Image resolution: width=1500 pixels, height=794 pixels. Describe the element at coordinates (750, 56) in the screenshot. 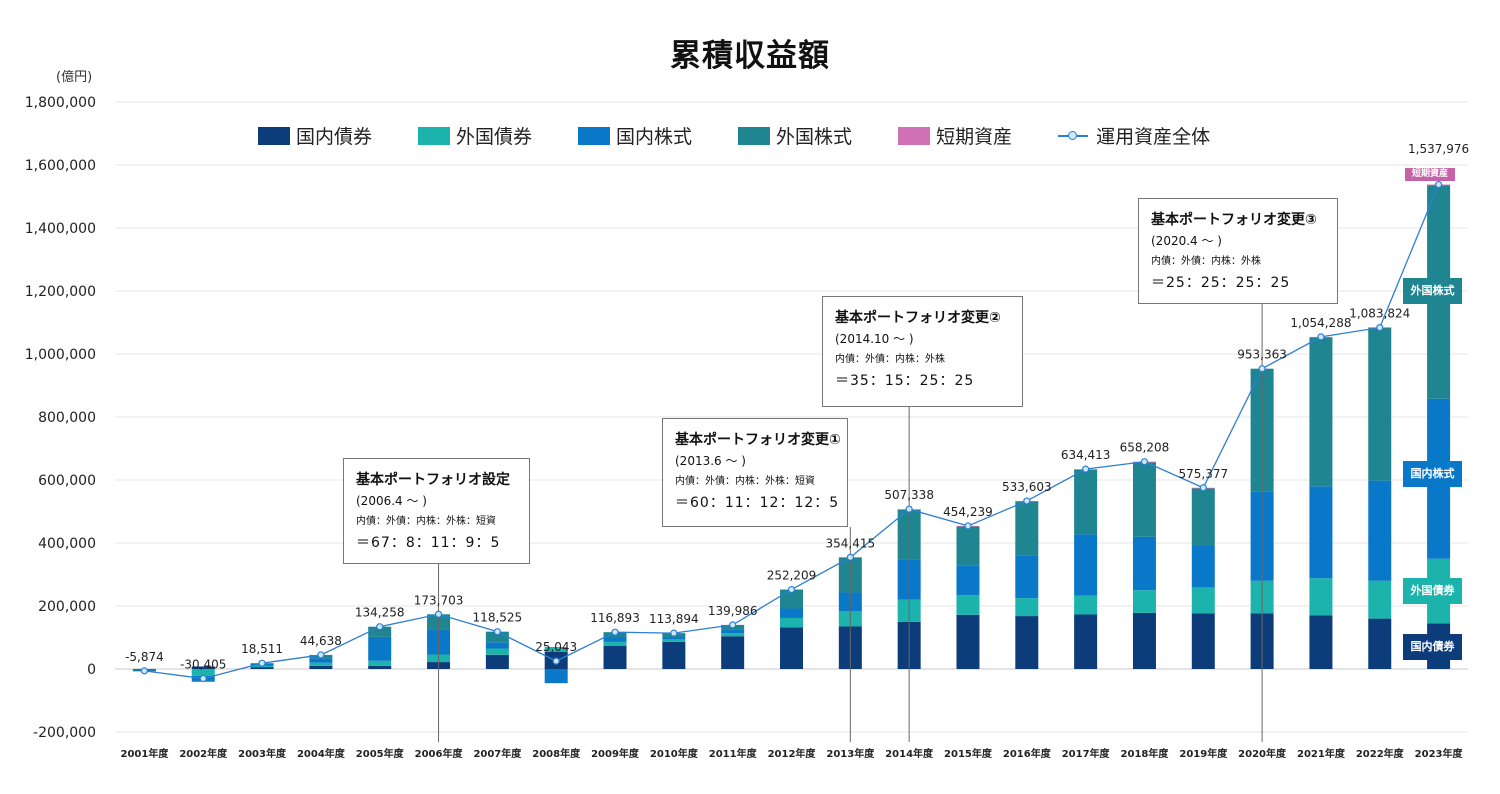

I see `chart-title: 累積収益額` at that location.